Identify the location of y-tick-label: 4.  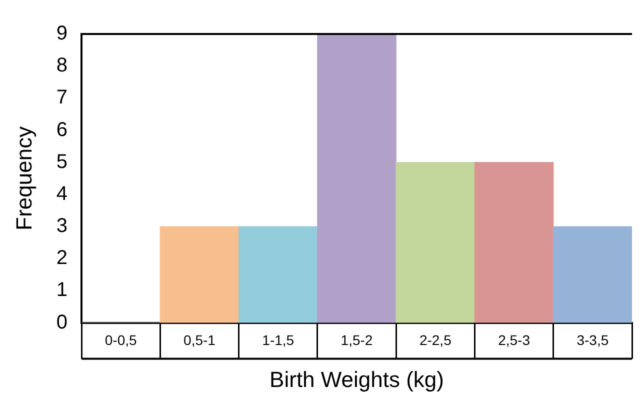
(62, 193).